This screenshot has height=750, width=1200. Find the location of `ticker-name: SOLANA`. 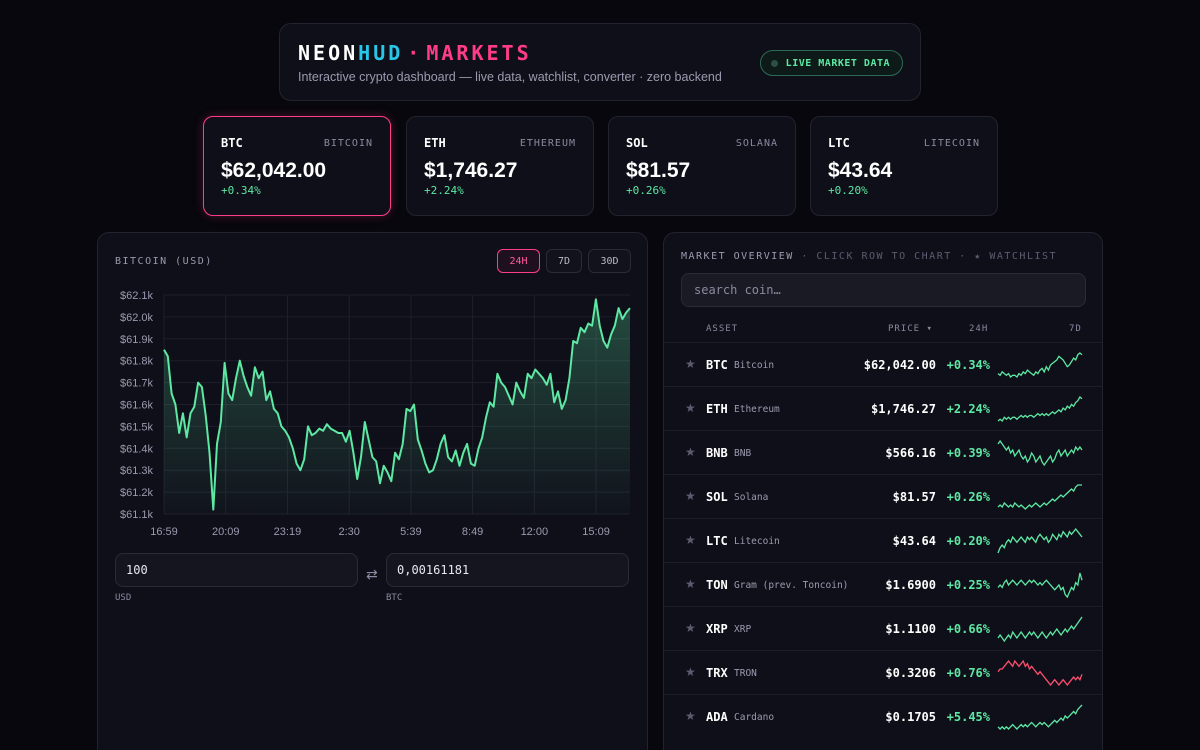

ticker-name: SOLANA is located at coordinates (756, 143).